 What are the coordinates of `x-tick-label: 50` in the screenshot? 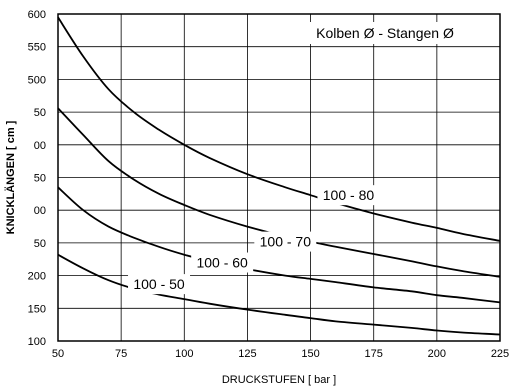 It's located at (58, 354).